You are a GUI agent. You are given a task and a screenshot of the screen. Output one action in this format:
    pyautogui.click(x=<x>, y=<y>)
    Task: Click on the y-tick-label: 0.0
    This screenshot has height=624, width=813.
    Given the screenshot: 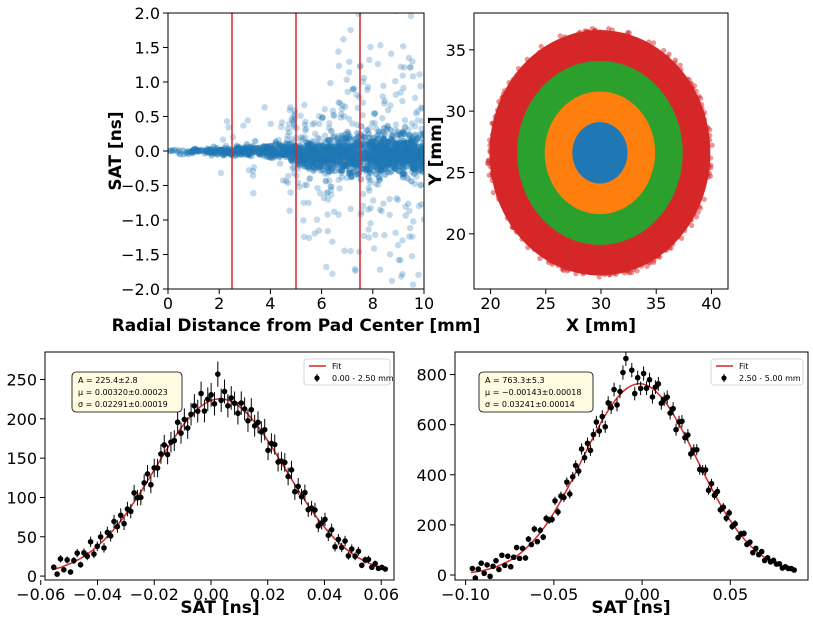 What is the action you would take?
    pyautogui.click(x=147, y=151)
    